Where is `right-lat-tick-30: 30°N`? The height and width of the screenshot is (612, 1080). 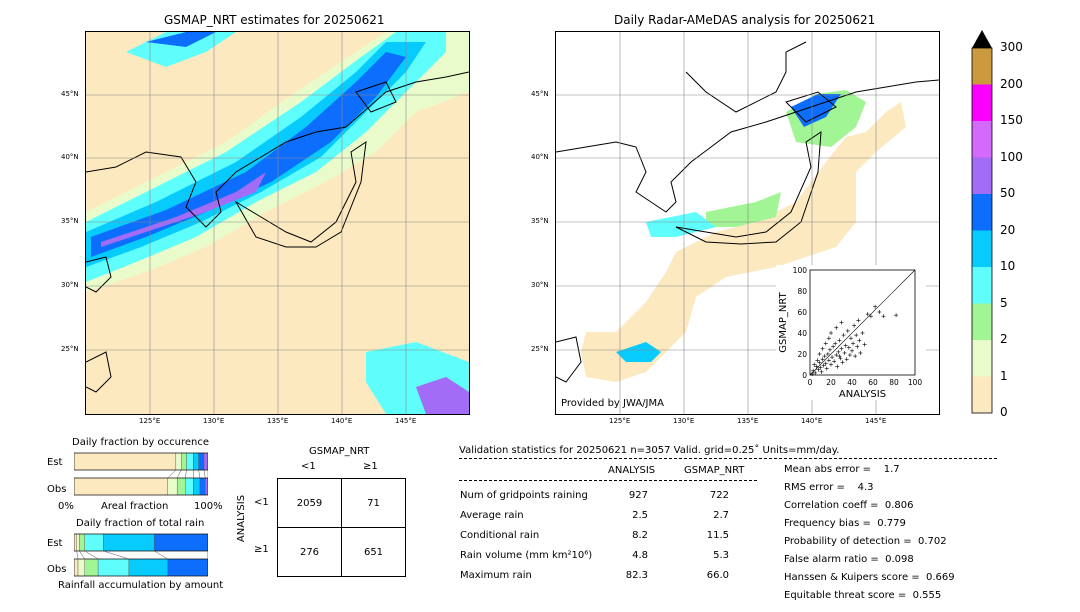
right-lat-tick-30: 30°N is located at coordinates (540, 285).